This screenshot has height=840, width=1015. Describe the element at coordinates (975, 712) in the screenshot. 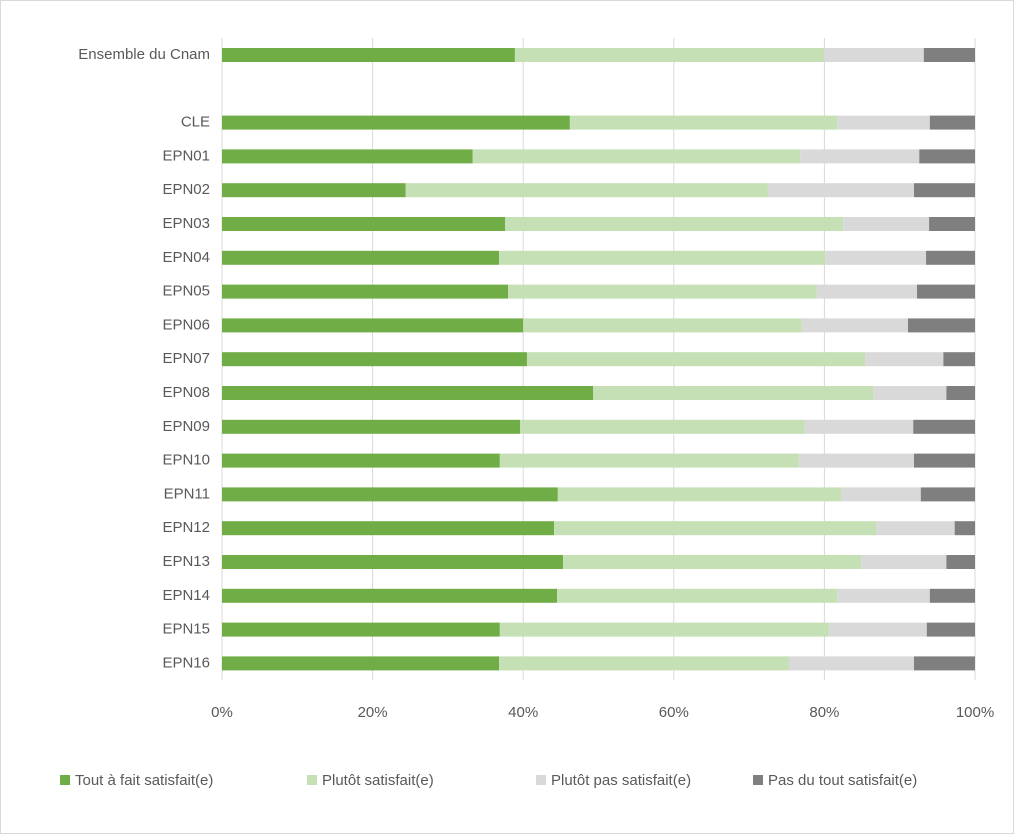

I see `x-tick-label: 100%` at that location.